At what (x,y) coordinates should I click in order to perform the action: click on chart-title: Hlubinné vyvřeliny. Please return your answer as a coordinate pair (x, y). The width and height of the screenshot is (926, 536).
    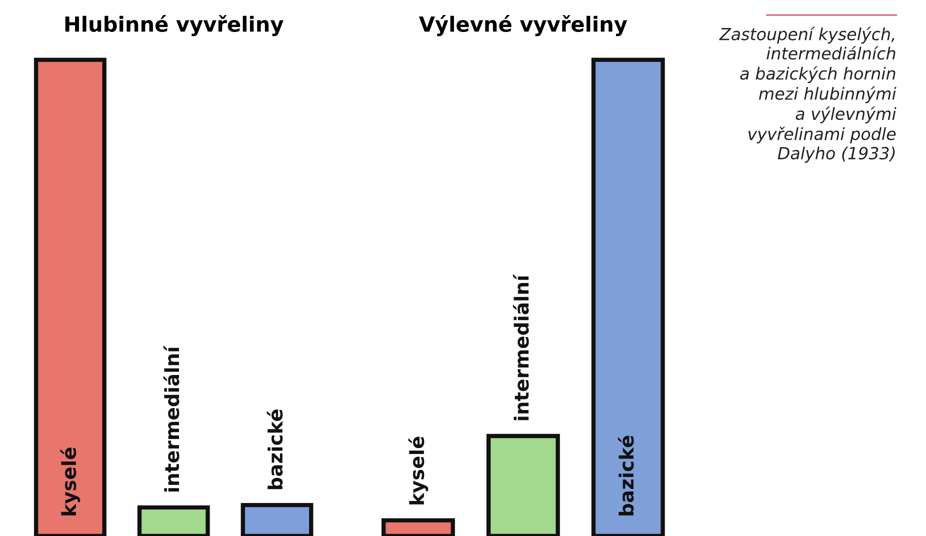
    Looking at the image, I should click on (174, 25).